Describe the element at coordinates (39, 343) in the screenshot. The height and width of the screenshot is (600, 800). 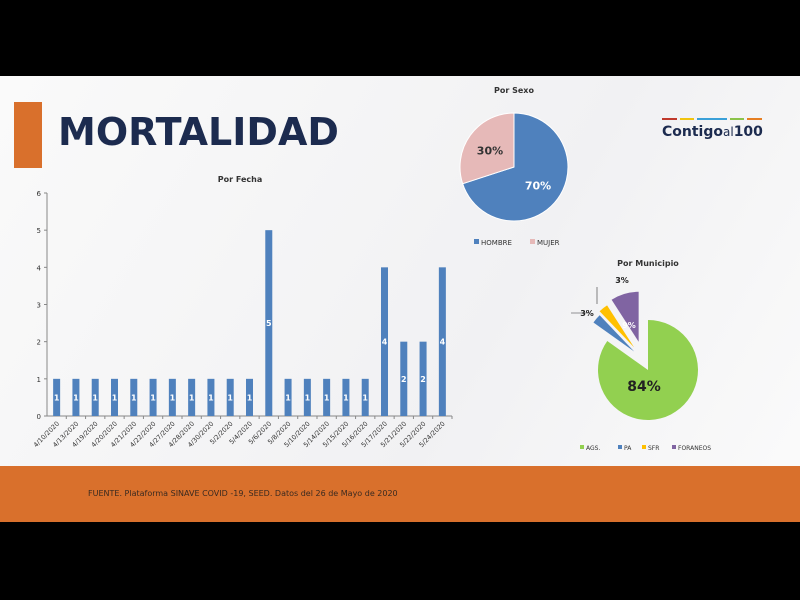
I see `y-tick-label: 2` at that location.